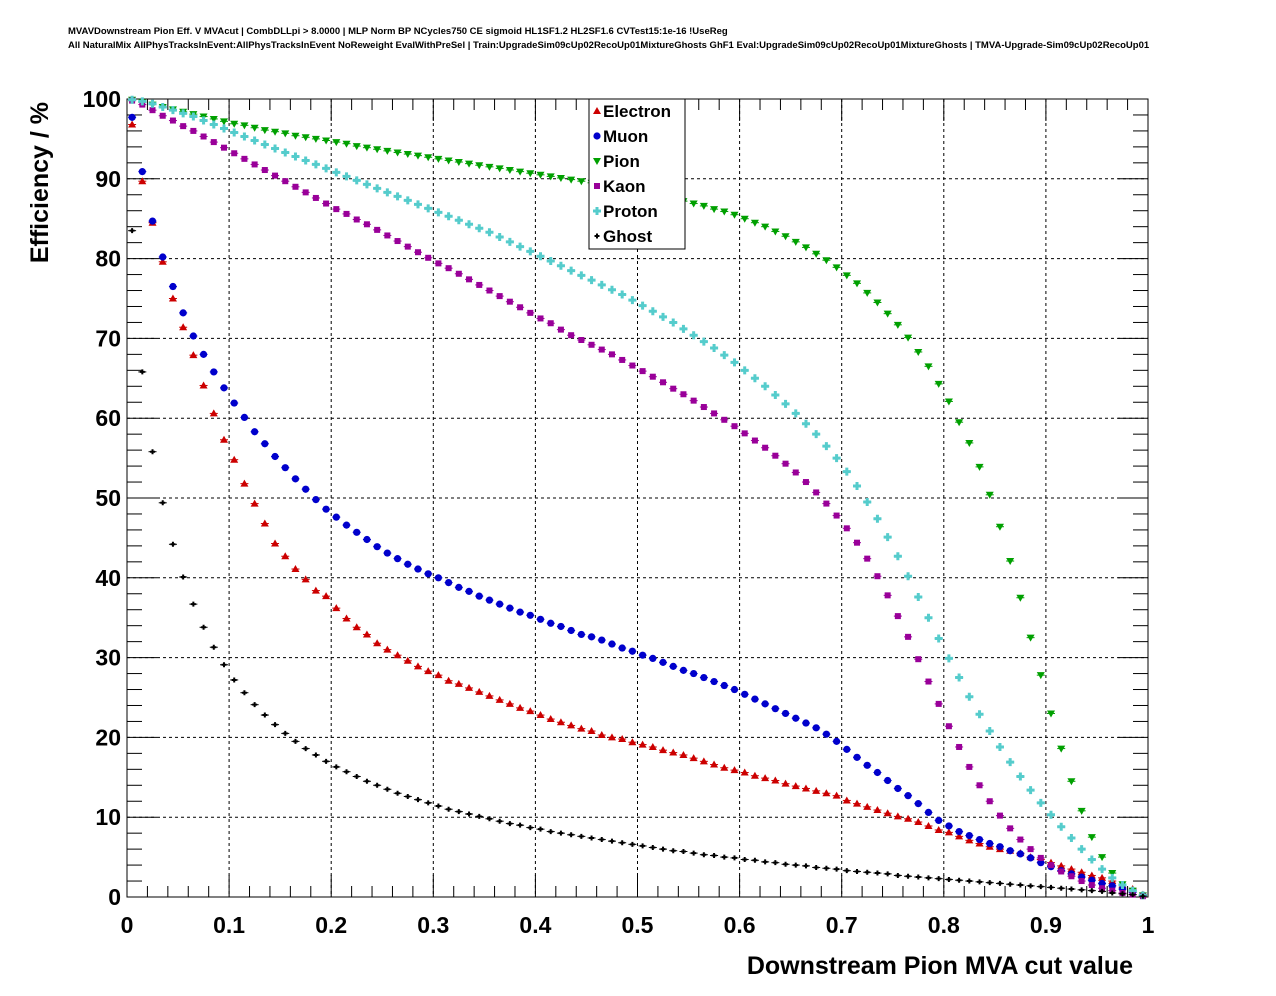  What do you see at coordinates (102, 99) in the screenshot?
I see `y-tick-label: 100` at bounding box center [102, 99].